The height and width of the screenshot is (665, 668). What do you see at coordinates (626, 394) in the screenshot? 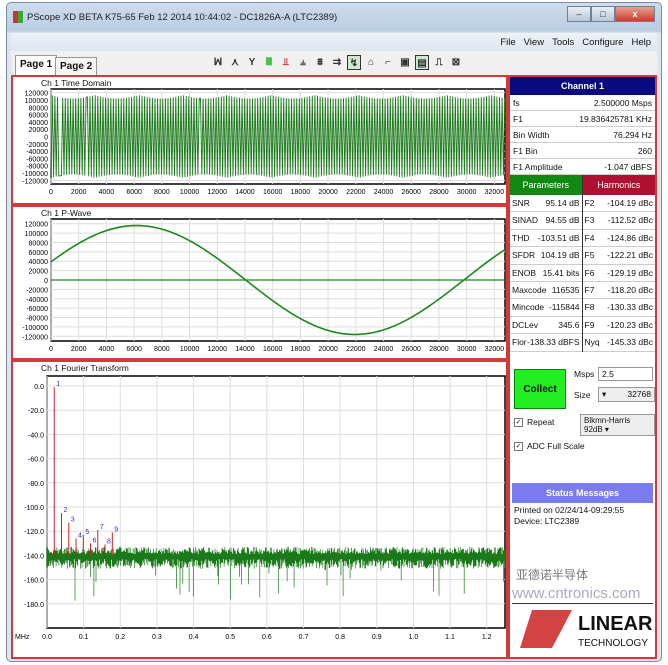
I see `size-select: ▾ 32768` at bounding box center [626, 394].